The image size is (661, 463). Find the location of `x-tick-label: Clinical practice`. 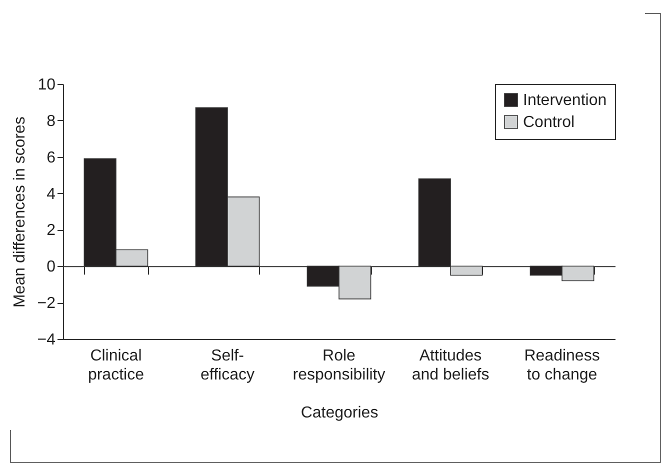

x-tick-label: Clinical practice is located at coordinates (116, 366).